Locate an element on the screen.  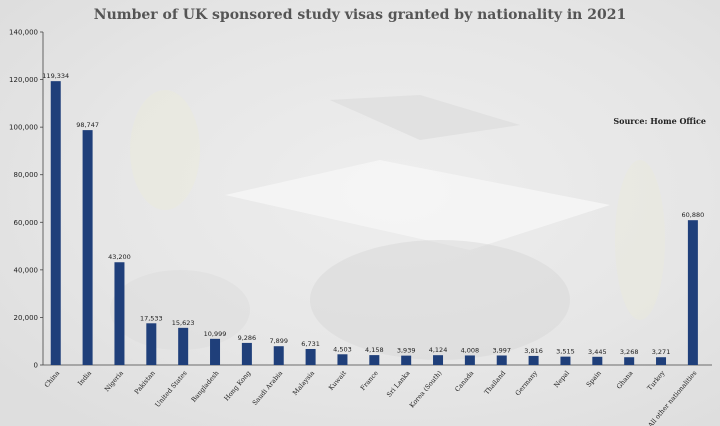
bar-value-label: 17,533 is located at coordinates (151, 318).